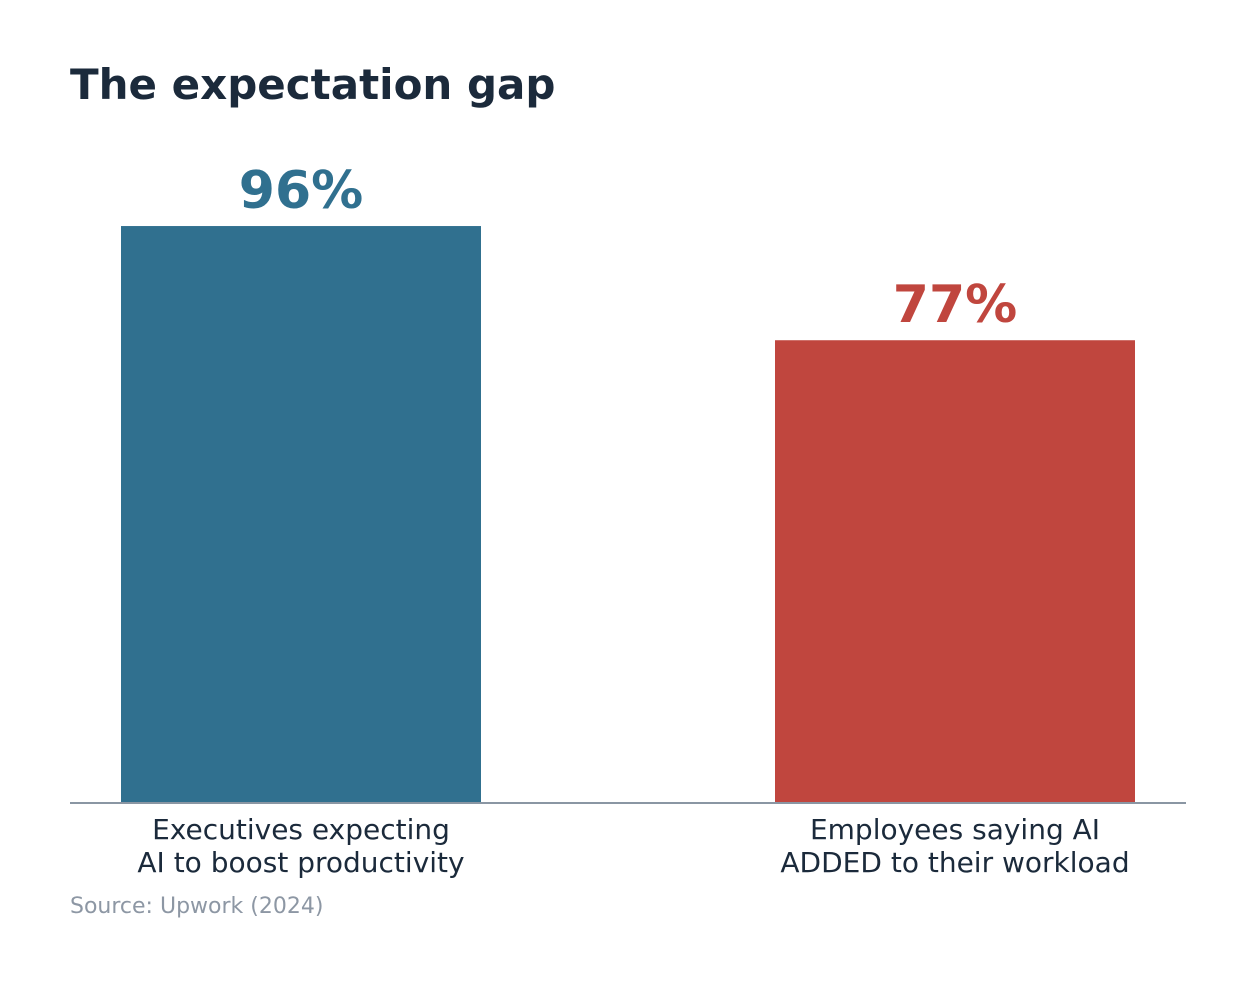 Image resolution: width=1256 pixels, height=991 pixels. What do you see at coordinates (301, 829) in the screenshot?
I see `category-label-line: Executives expecting` at bounding box center [301, 829].